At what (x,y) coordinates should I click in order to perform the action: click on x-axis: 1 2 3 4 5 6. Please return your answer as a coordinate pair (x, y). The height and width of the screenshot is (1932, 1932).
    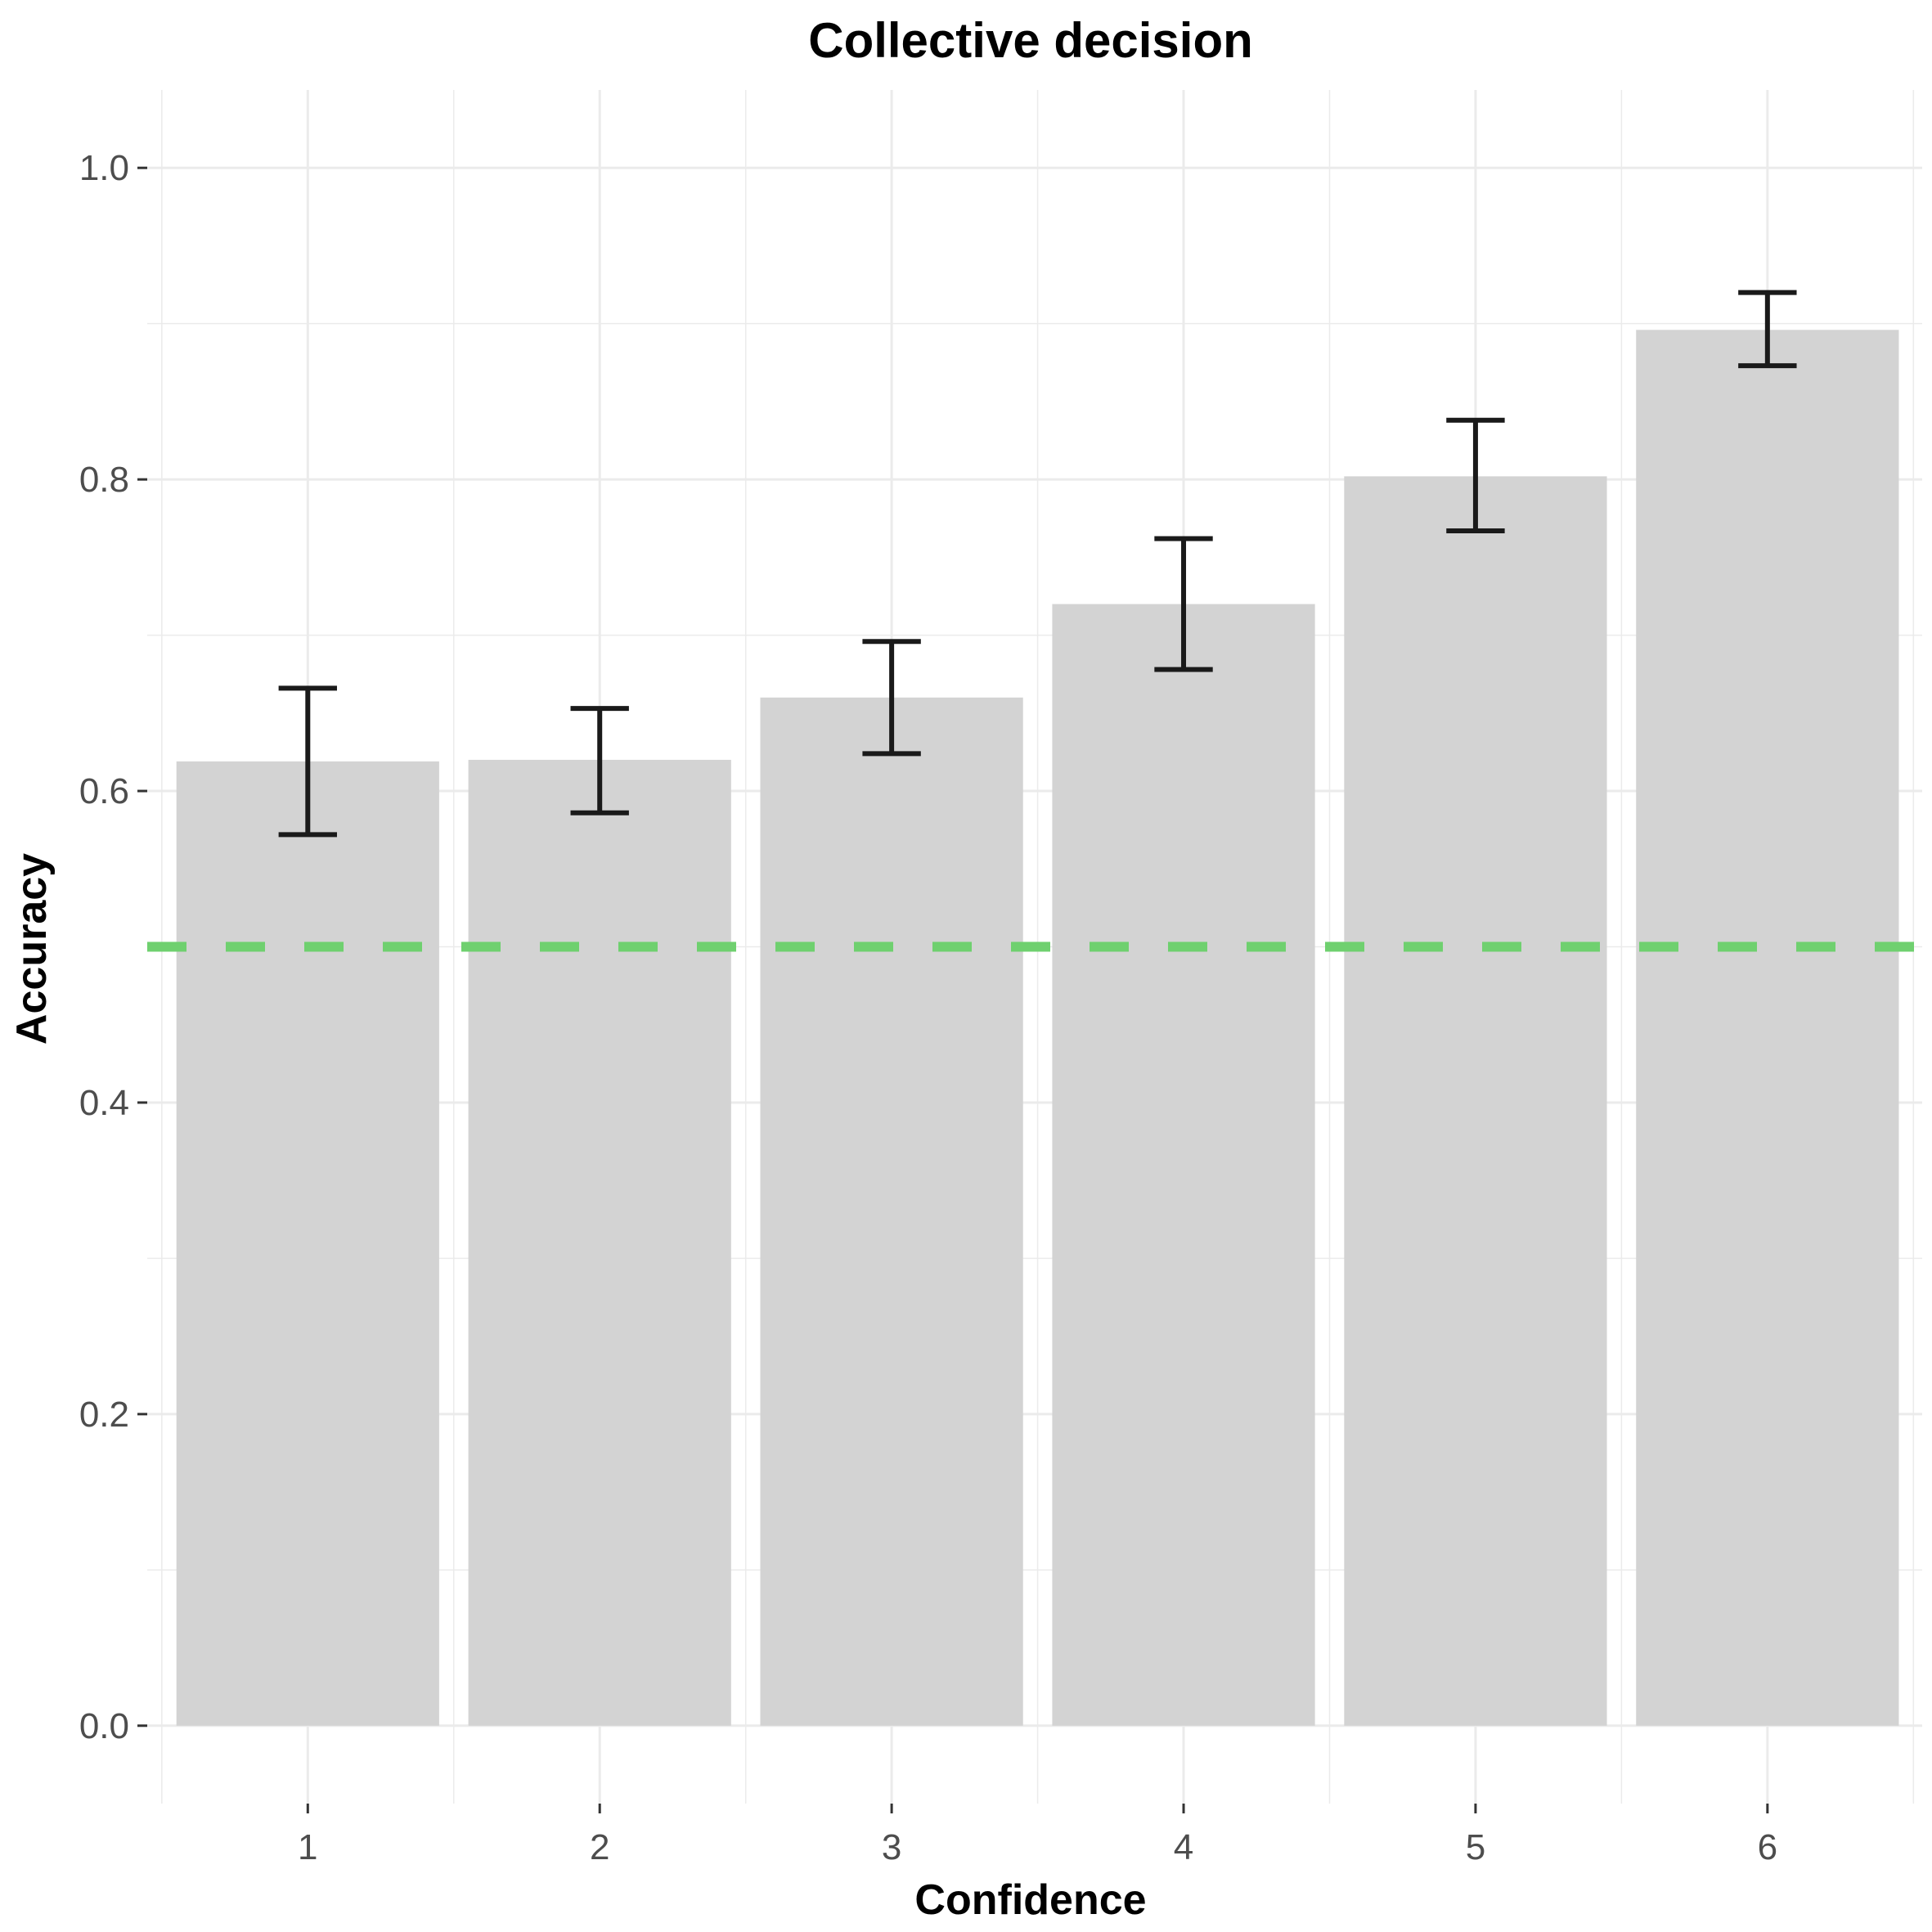
    Looking at the image, I should click on (1037, 1836).